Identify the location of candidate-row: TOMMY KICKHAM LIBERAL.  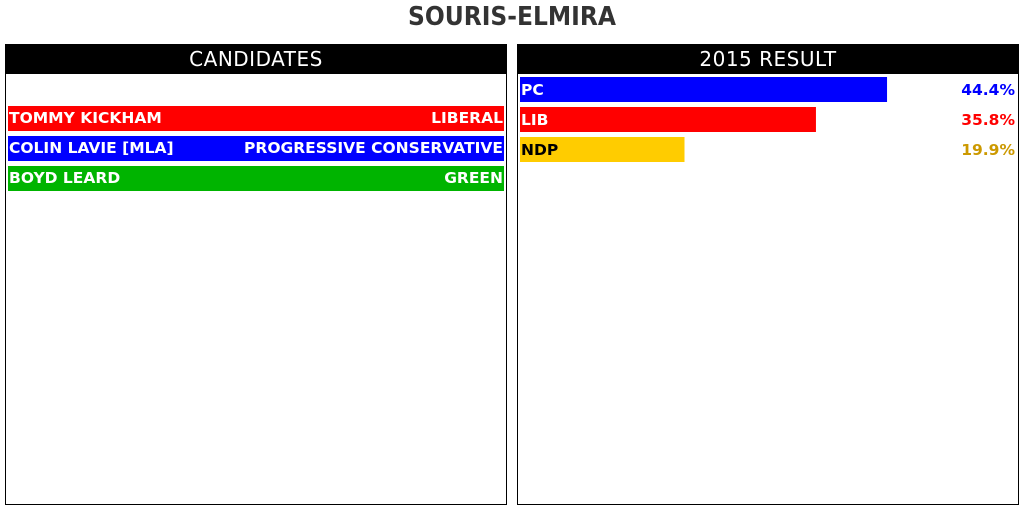
(256, 118).